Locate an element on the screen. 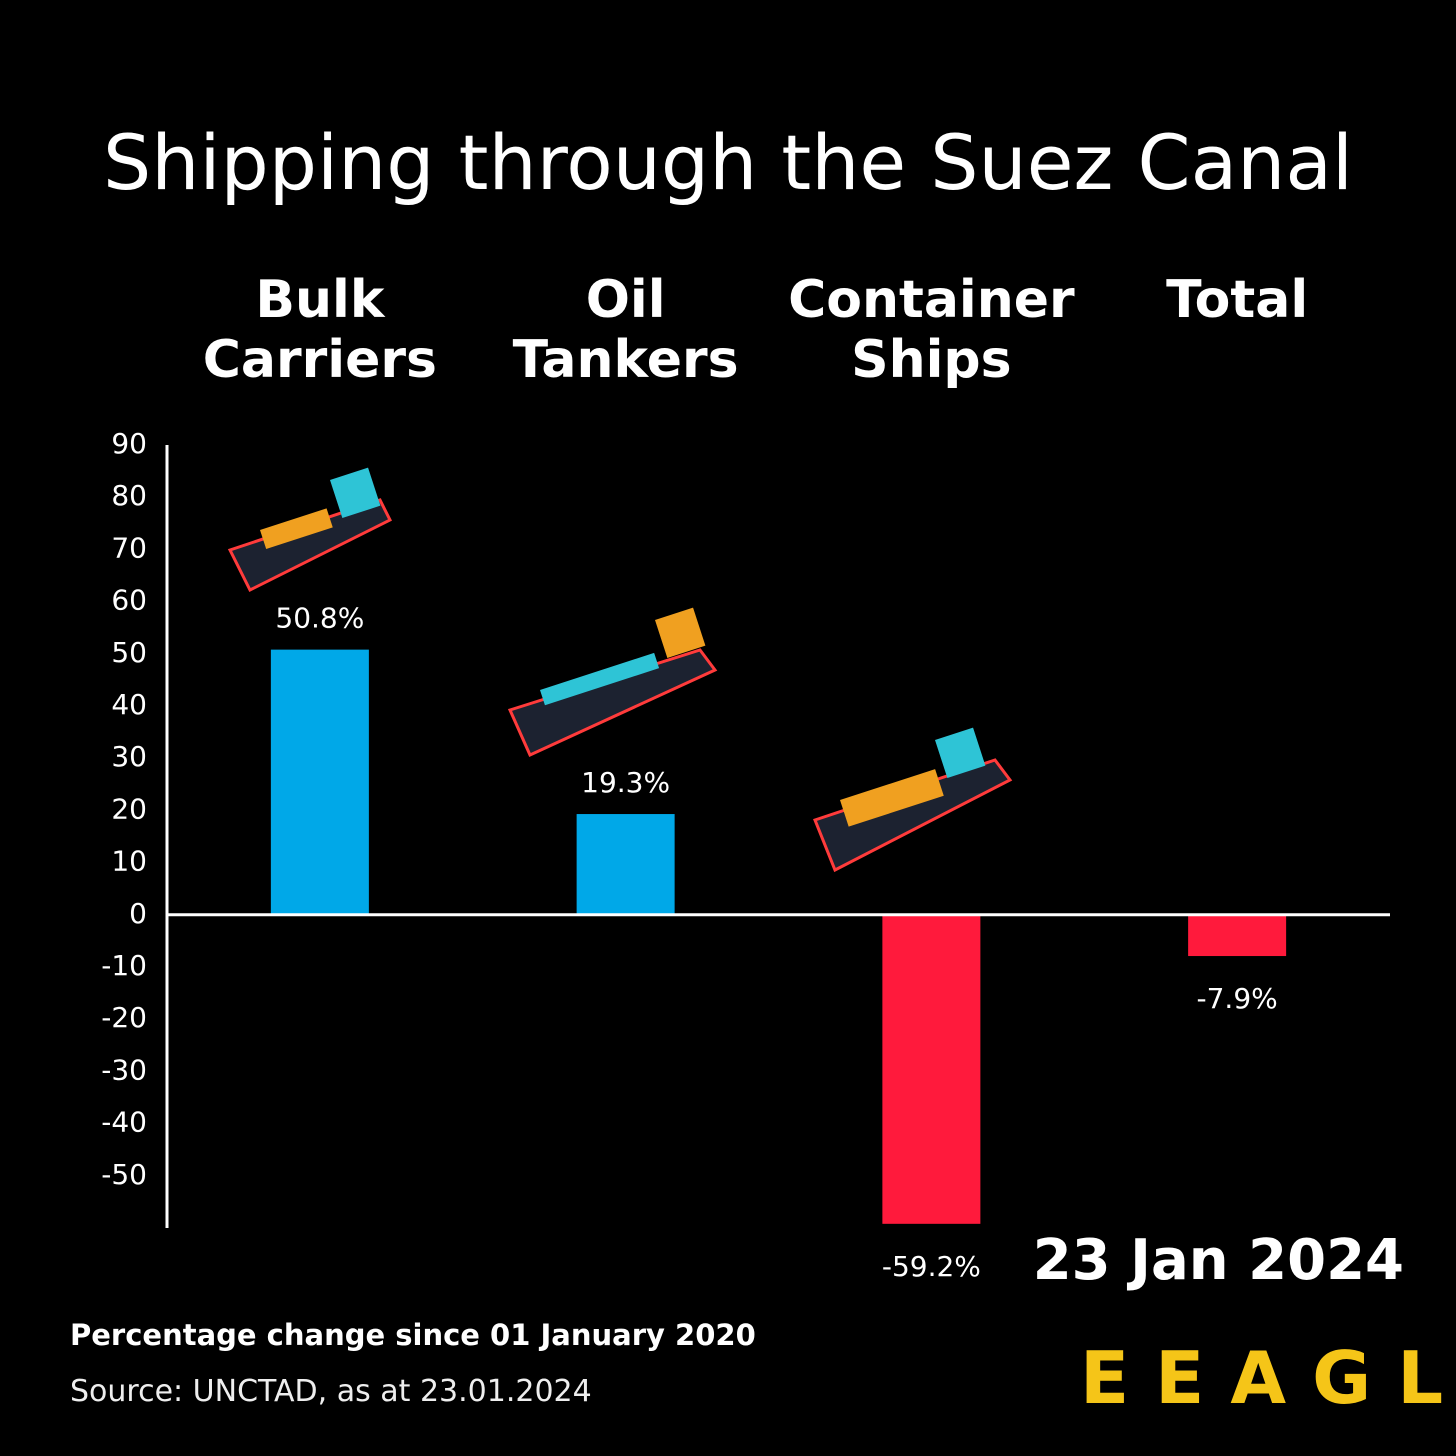 The height and width of the screenshot is (1456, 1456). y-tick-label: 80 is located at coordinates (129, 495).